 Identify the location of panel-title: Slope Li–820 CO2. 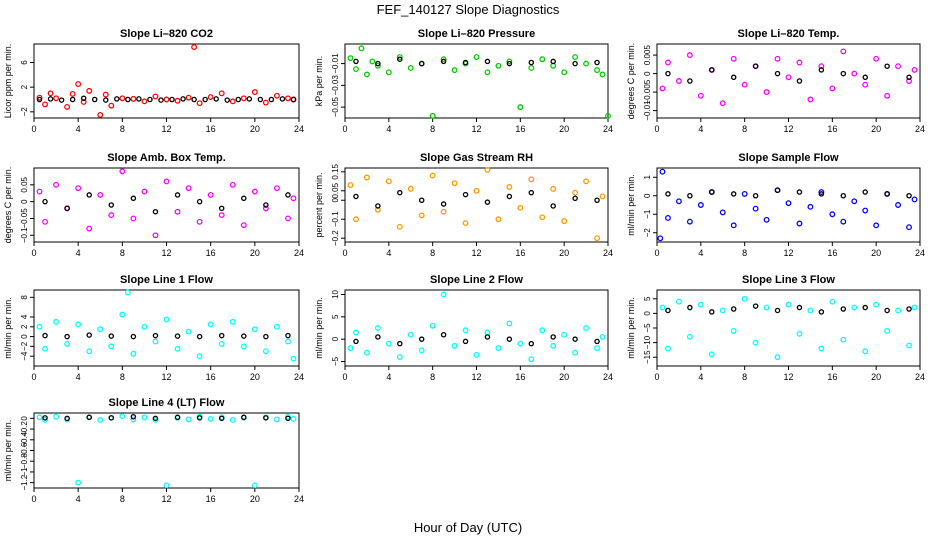
(166, 34).